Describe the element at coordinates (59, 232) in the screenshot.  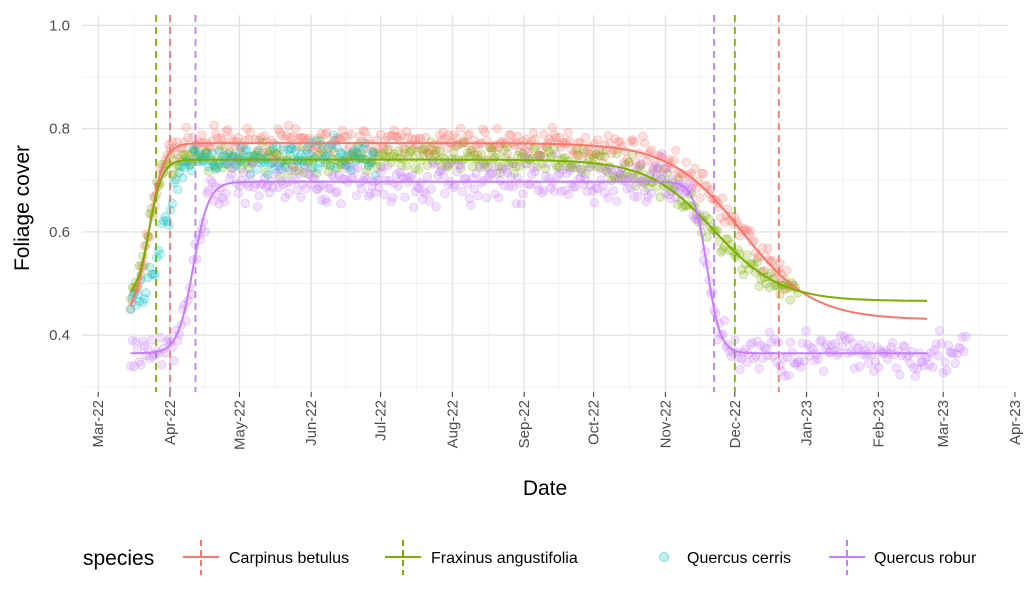
I see `y-tick-label: 0.6` at that location.